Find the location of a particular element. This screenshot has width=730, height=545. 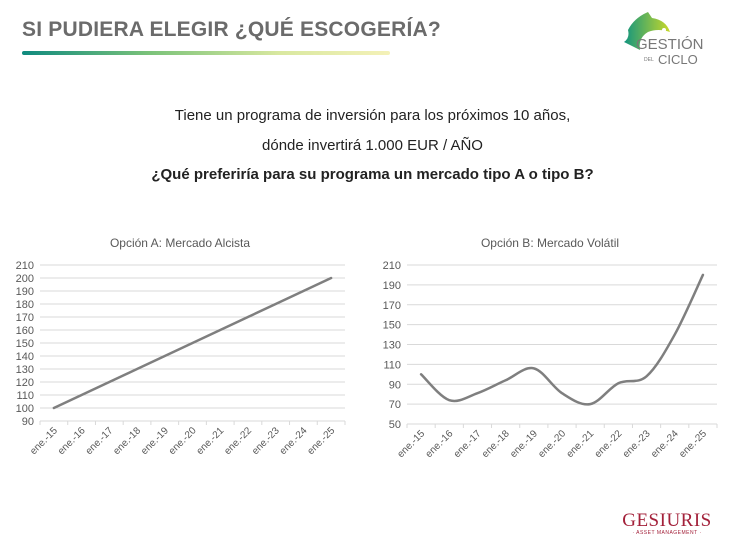

y-tick-label: 180 is located at coordinates (25, 305).